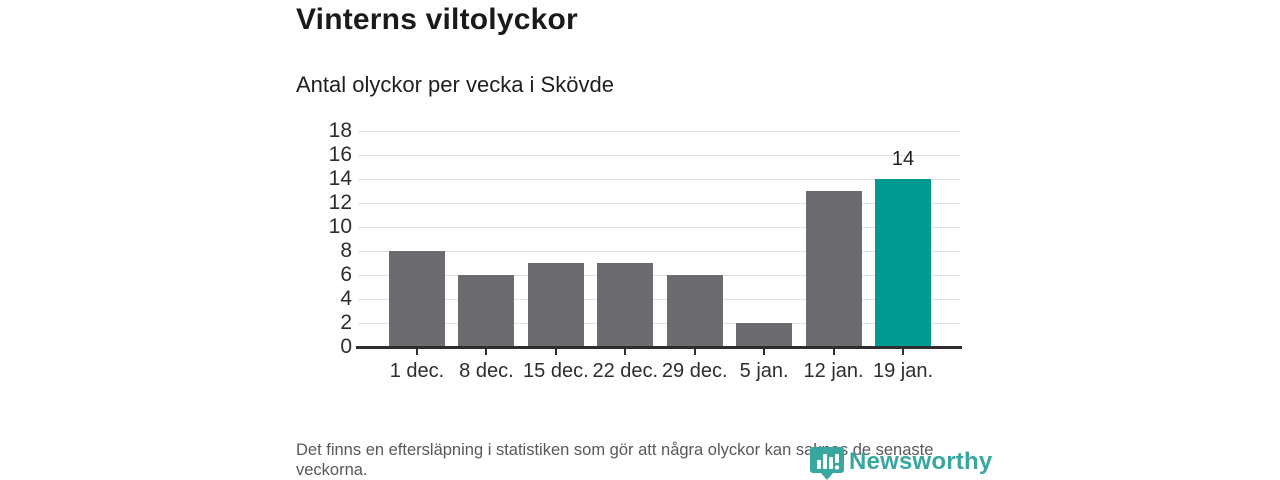 Image resolution: width=1280 pixels, height=480 pixels. I want to click on y-tick-label: 18, so click(340, 130).